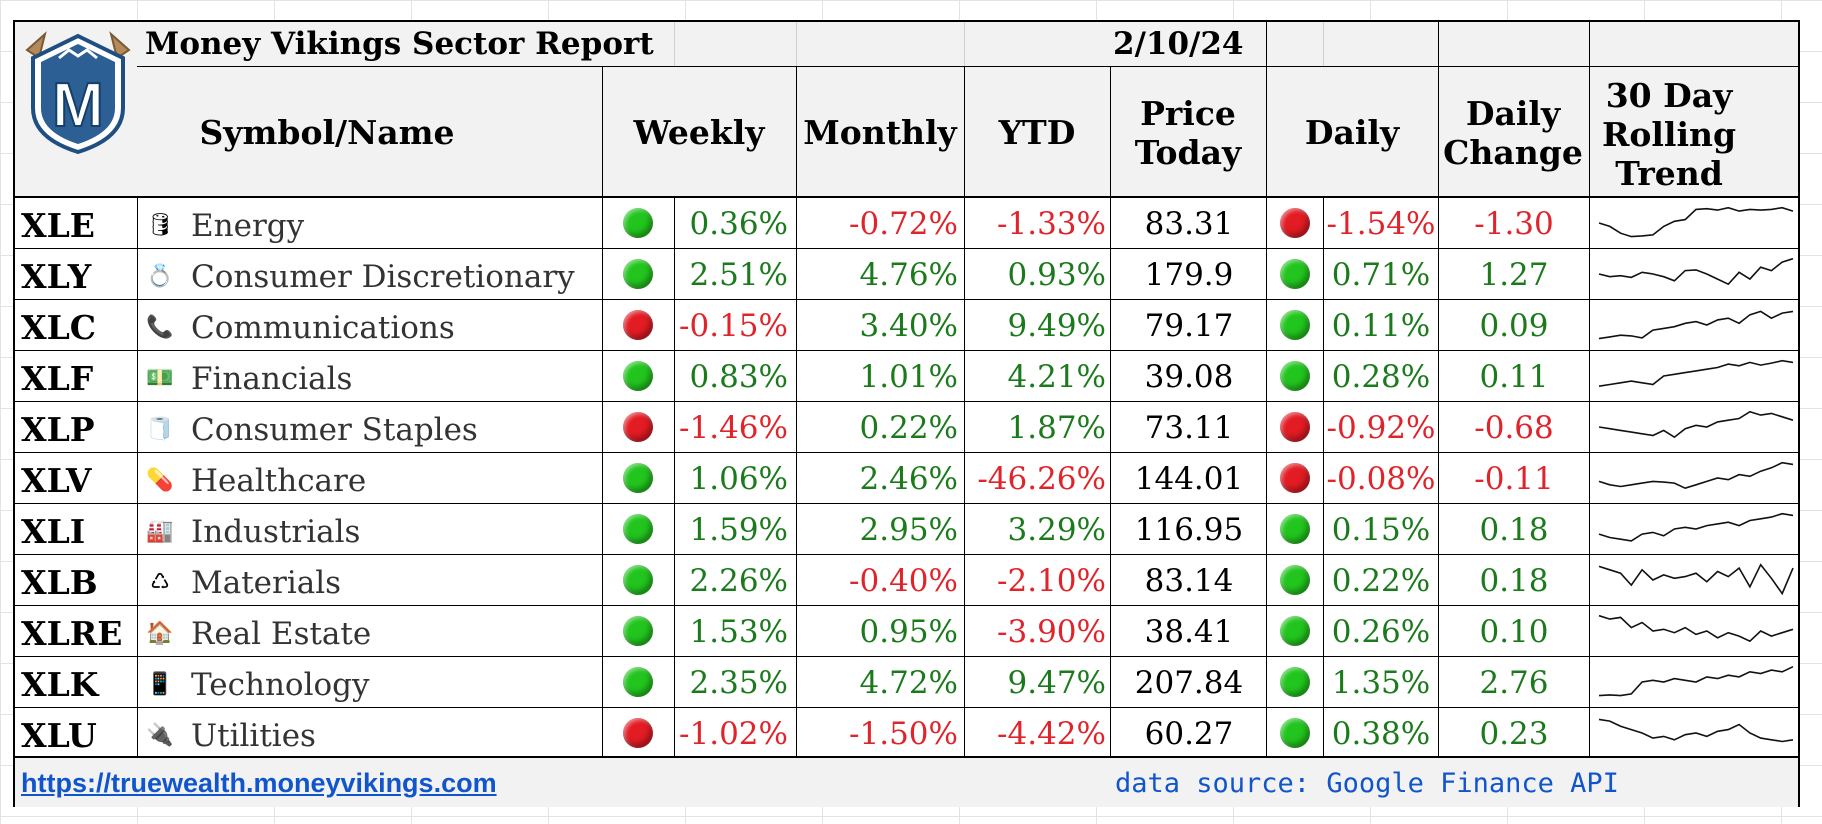  Describe the element at coordinates (160, 327) in the screenshot. I see `telephone-icon: 📞` at that location.